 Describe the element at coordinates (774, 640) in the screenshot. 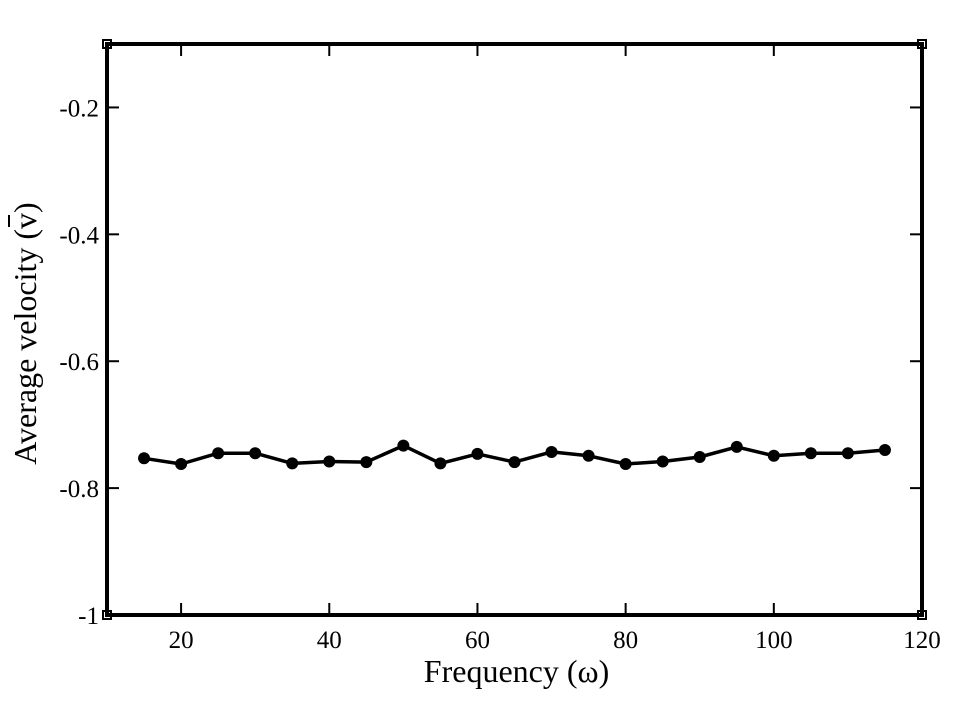

I see `x-tick-label: 100` at that location.